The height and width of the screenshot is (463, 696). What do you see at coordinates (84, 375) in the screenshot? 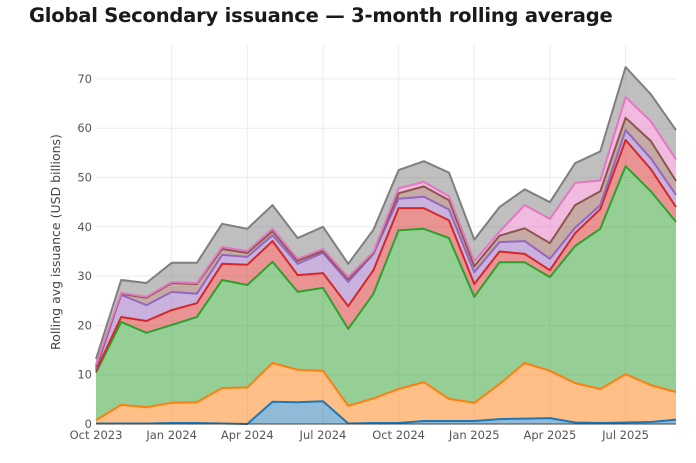
I see `y-tick-label: 10` at bounding box center [84, 375].